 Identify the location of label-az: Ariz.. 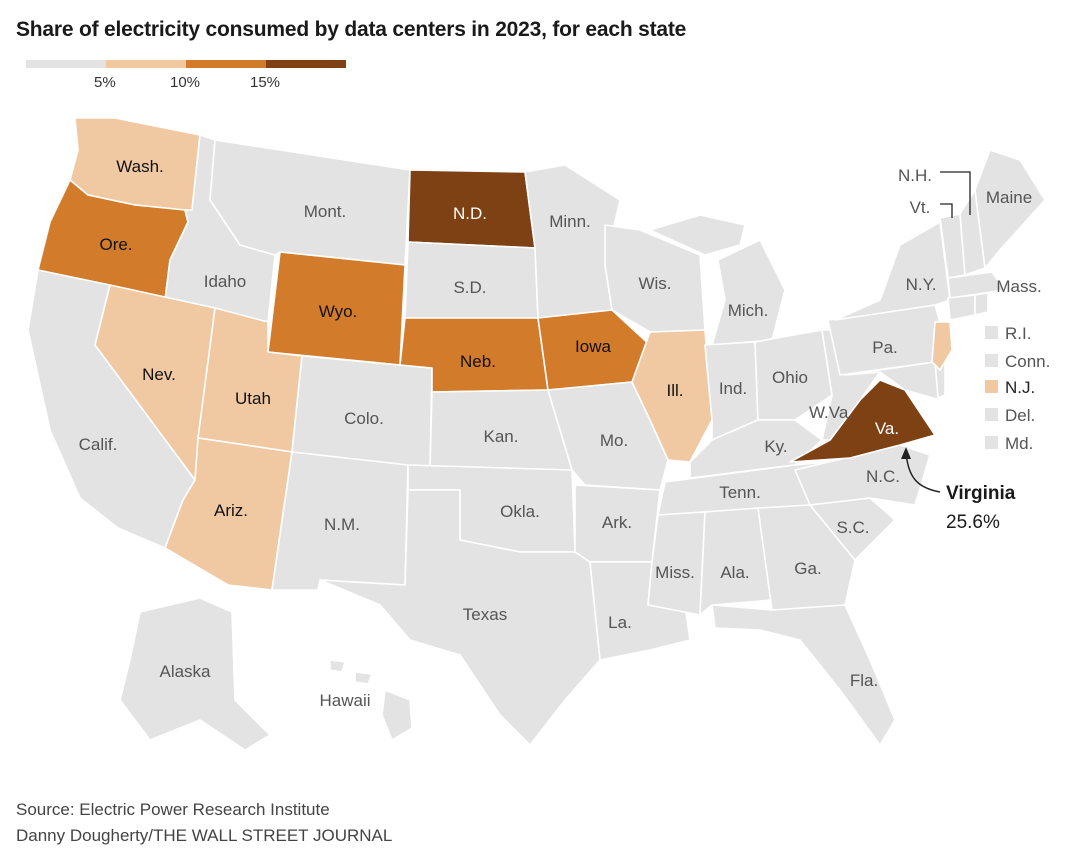
(231, 510).